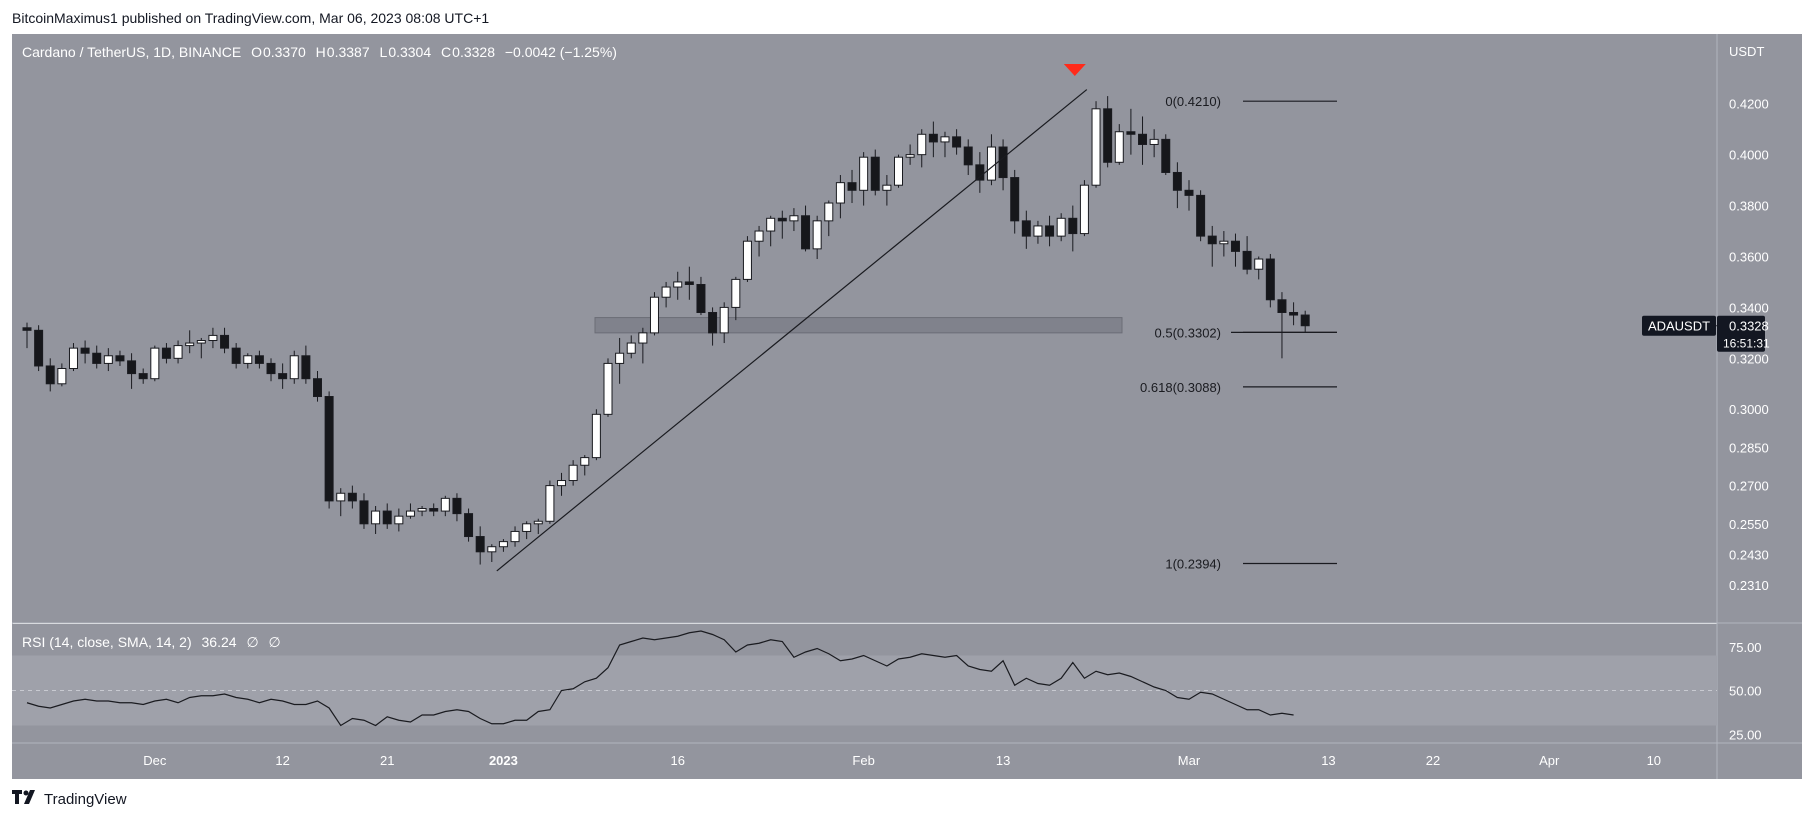 The image size is (1814, 823). I want to click on price-tag-value: 0.3328, so click(1749, 326).